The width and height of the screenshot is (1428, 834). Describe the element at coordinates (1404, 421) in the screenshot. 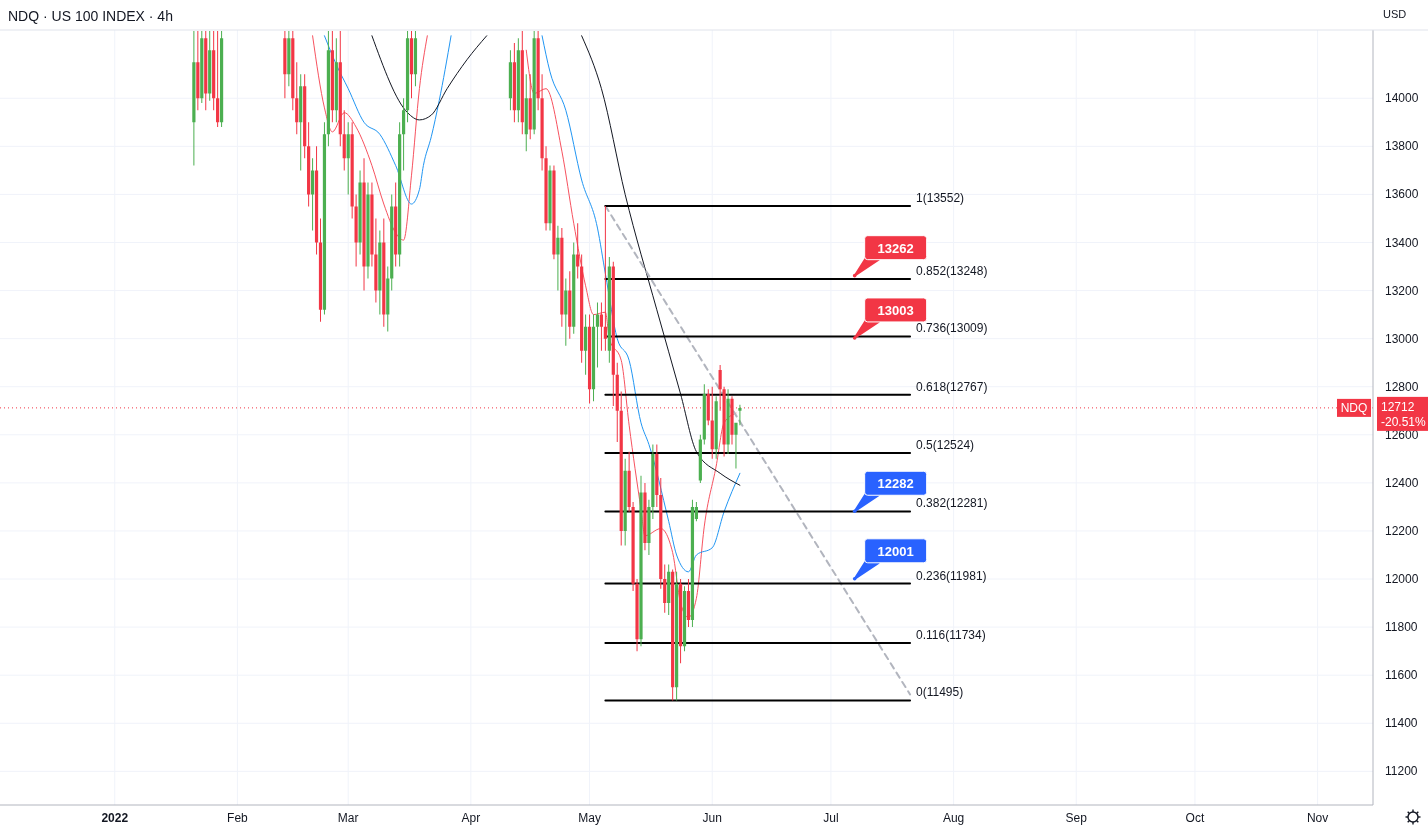

I see `text: -20.51%` at that location.